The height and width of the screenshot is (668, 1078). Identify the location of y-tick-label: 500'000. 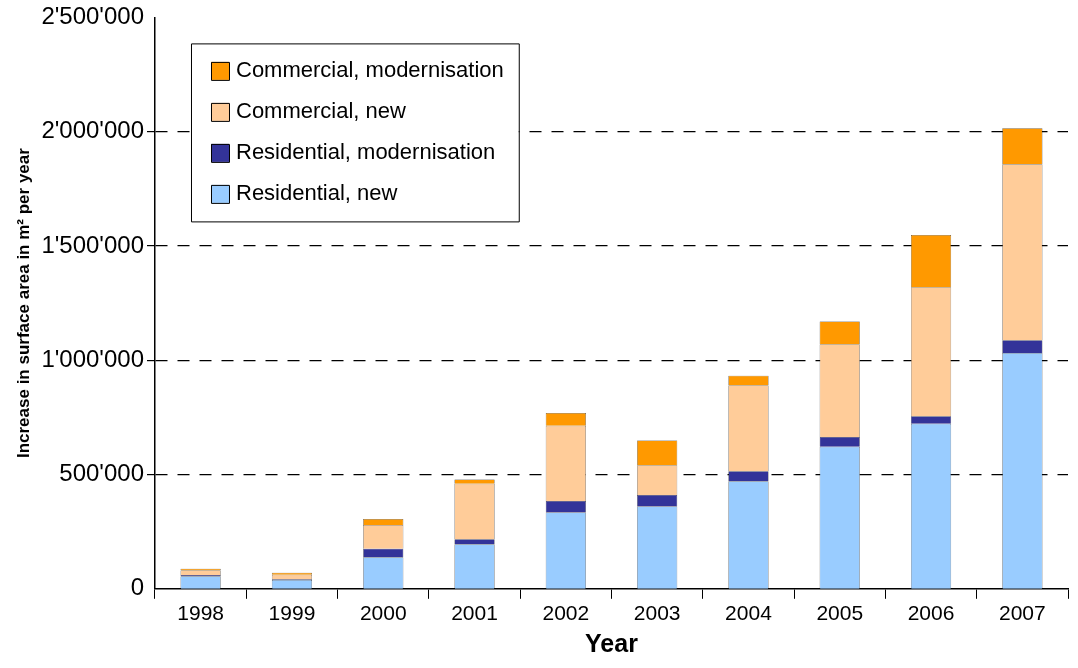
(101, 473).